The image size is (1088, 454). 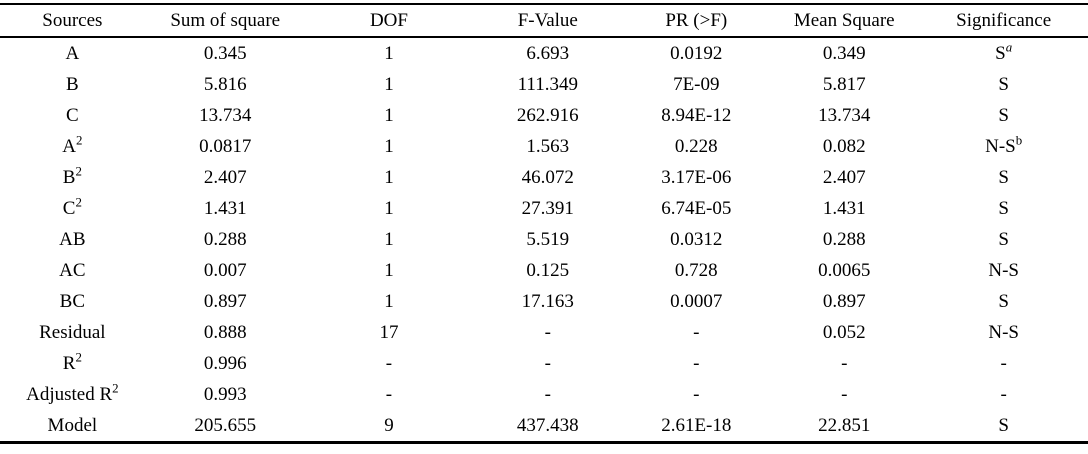 What do you see at coordinates (225, 84) in the screenshot?
I see `table-cell: 5.816` at bounding box center [225, 84].